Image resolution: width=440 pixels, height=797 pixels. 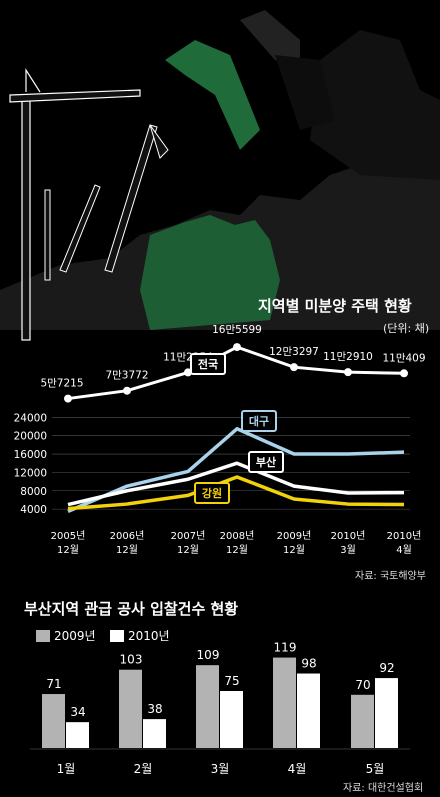 What do you see at coordinates (404, 550) in the screenshot?
I see `x-tick-label: 4월` at bounding box center [404, 550].